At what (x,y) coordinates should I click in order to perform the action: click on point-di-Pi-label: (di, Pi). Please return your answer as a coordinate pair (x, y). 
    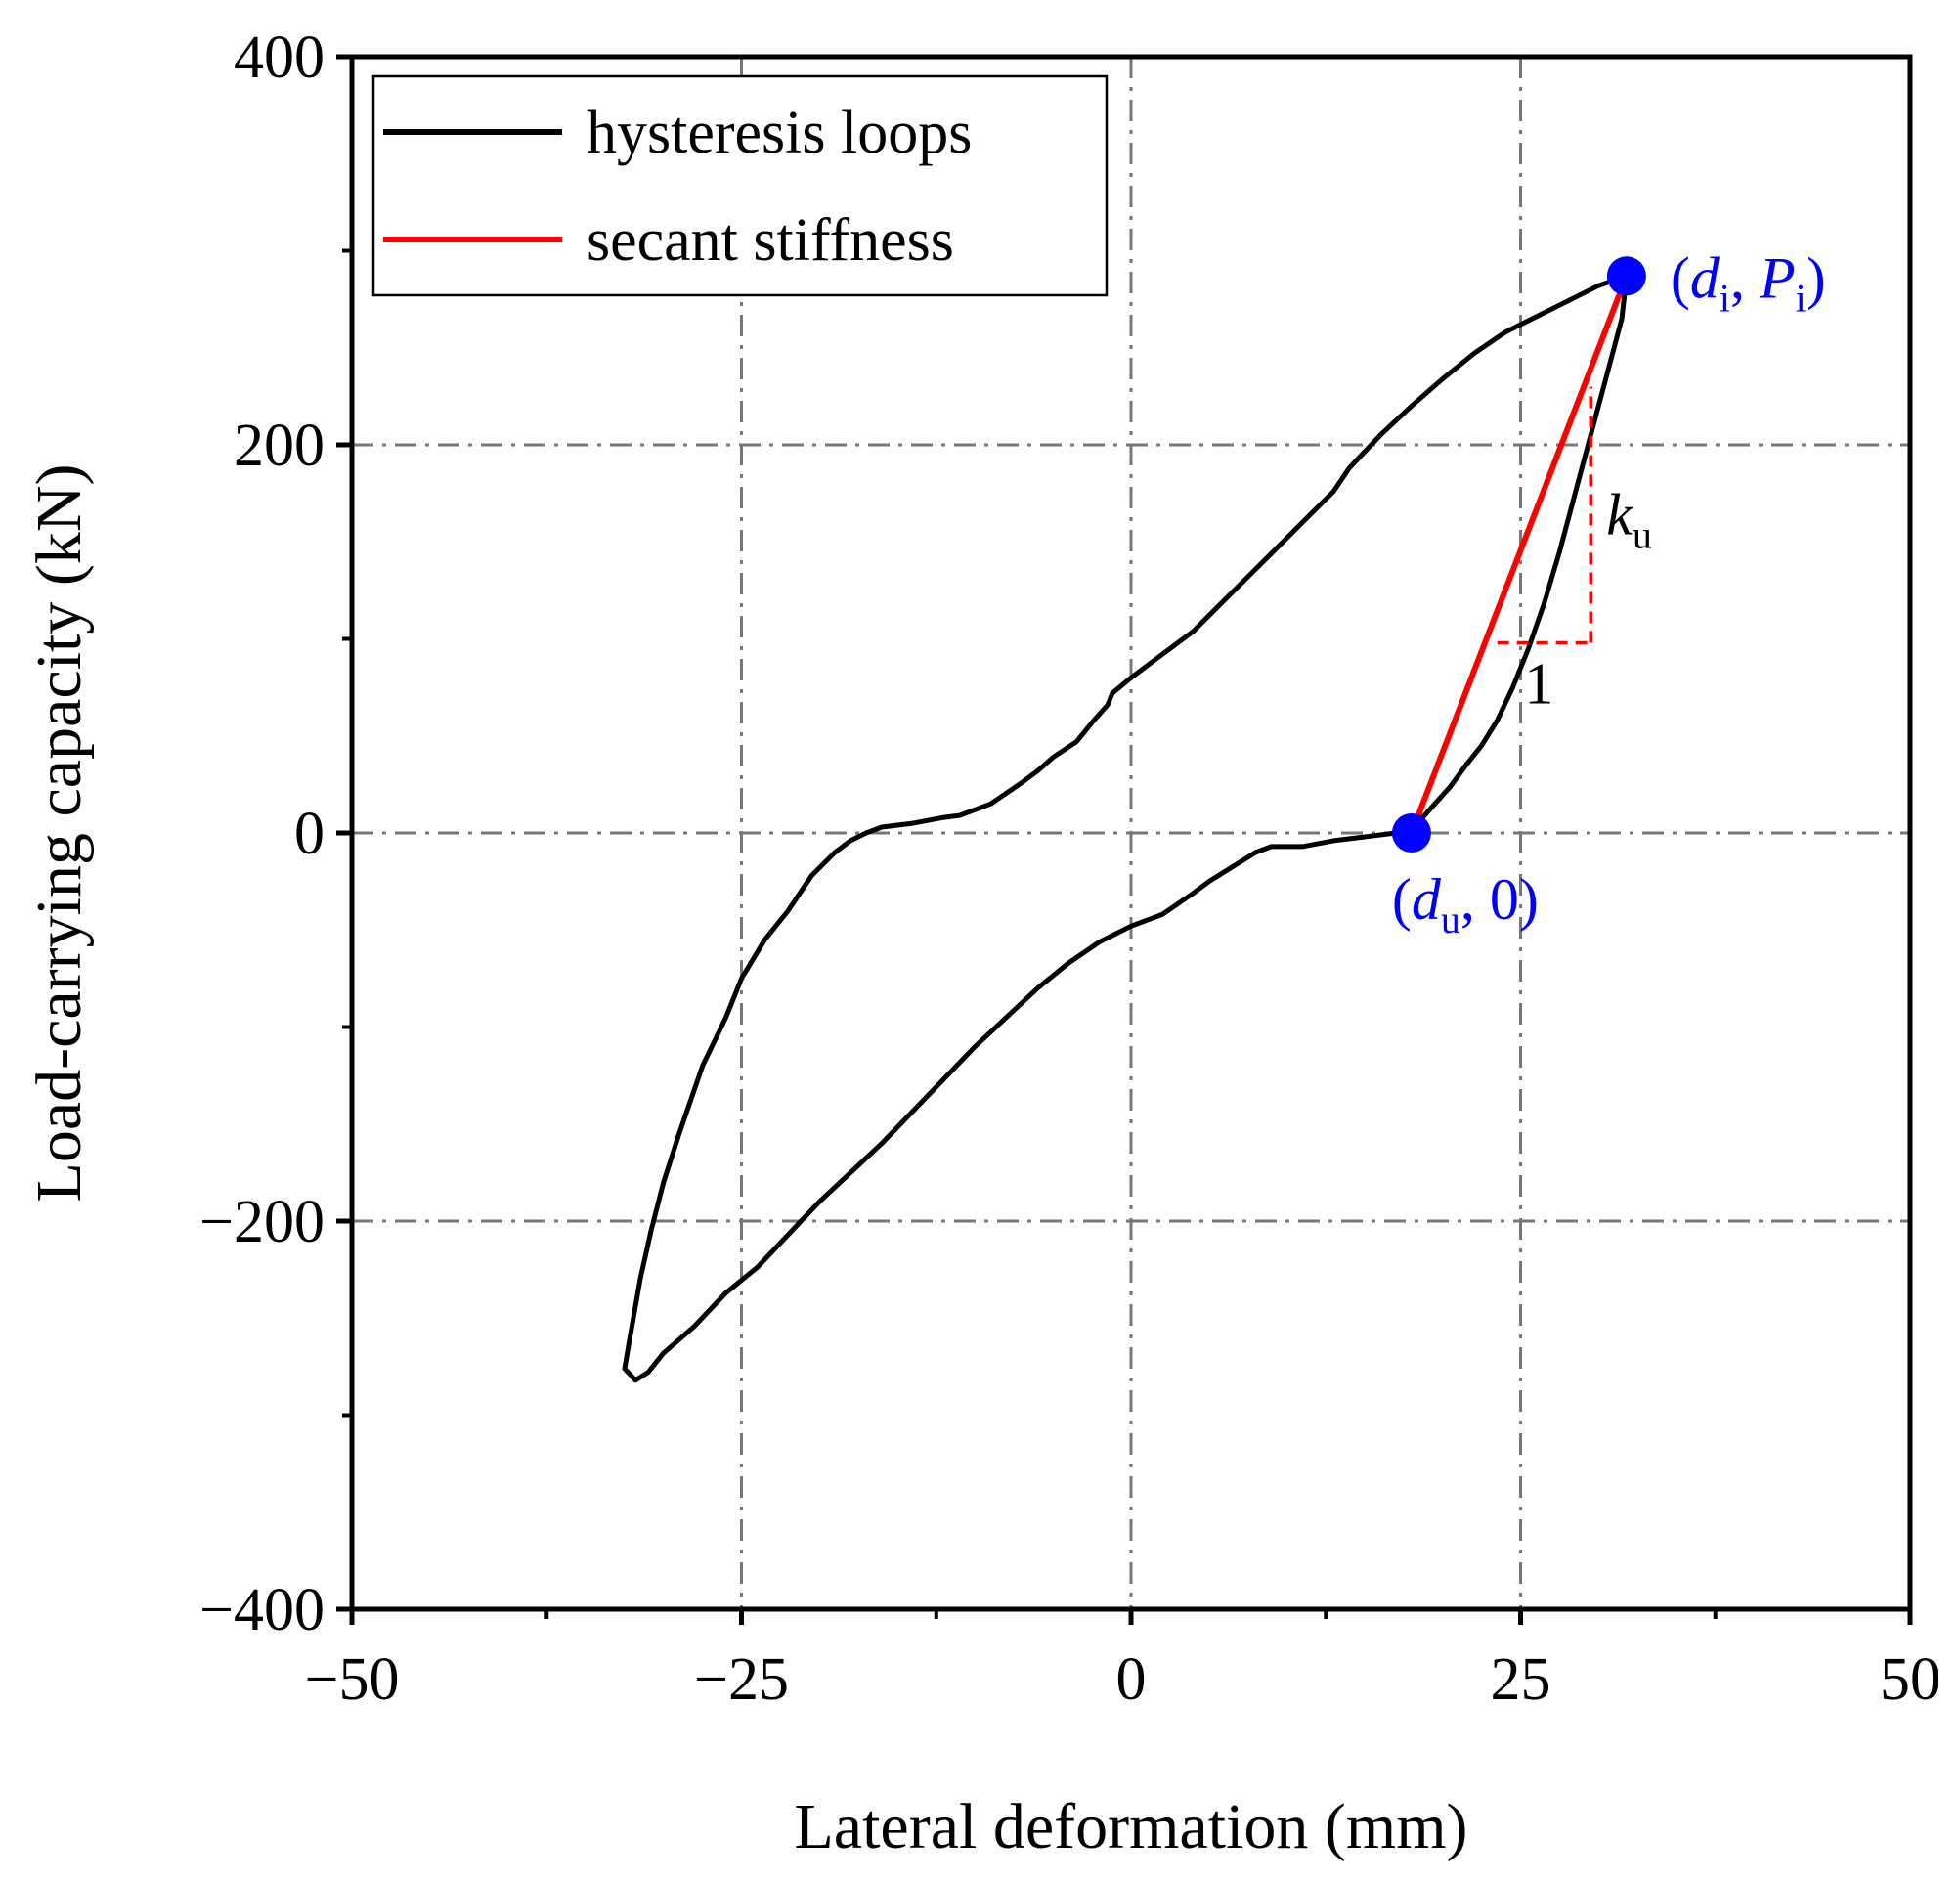
    Looking at the image, I should click on (1749, 282).